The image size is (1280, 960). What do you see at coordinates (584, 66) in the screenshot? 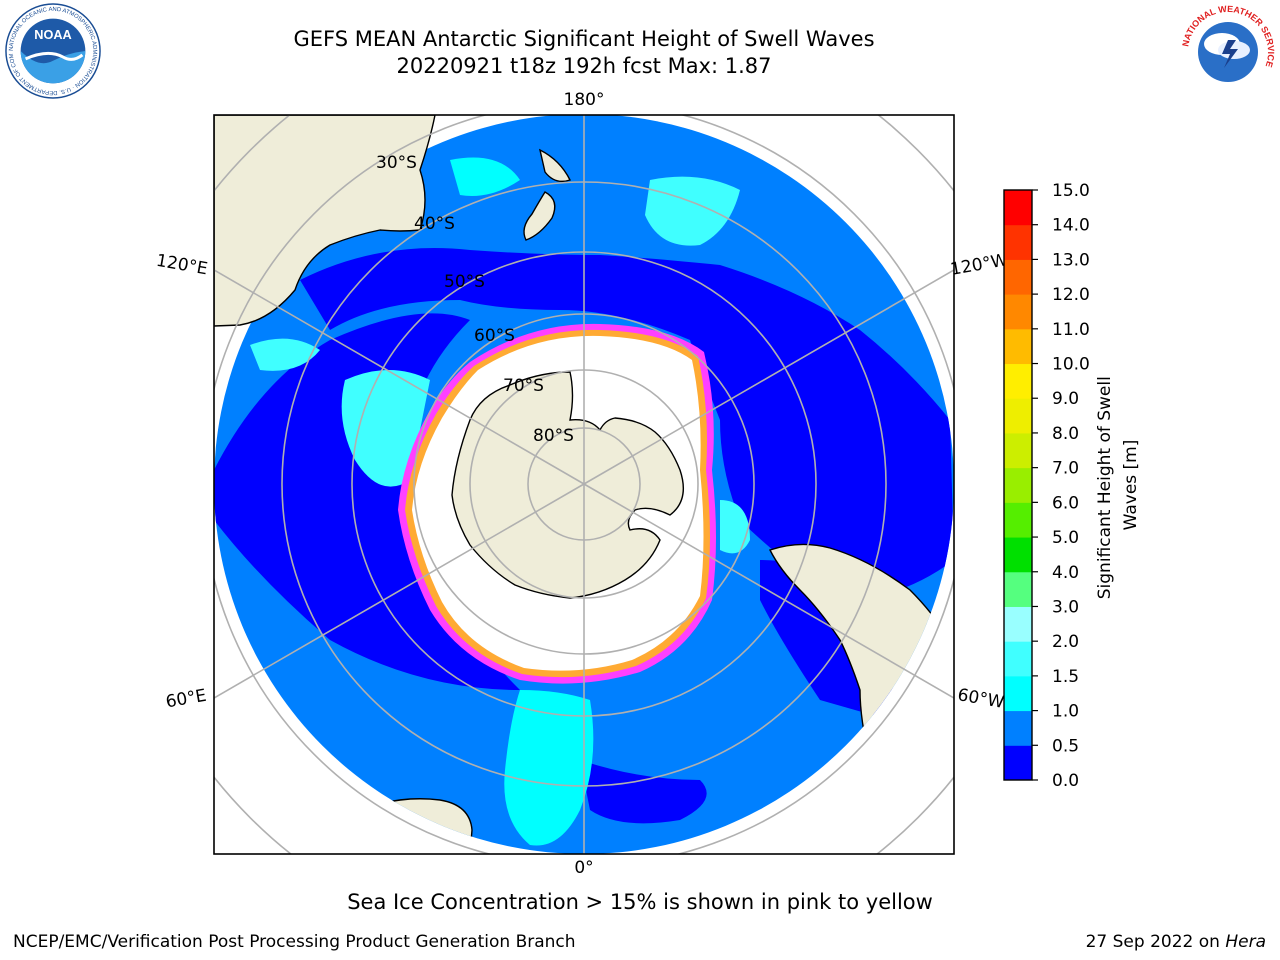
I see `title-line-2: 20220921 t18z 192h fcst Max: 1.87` at bounding box center [584, 66].